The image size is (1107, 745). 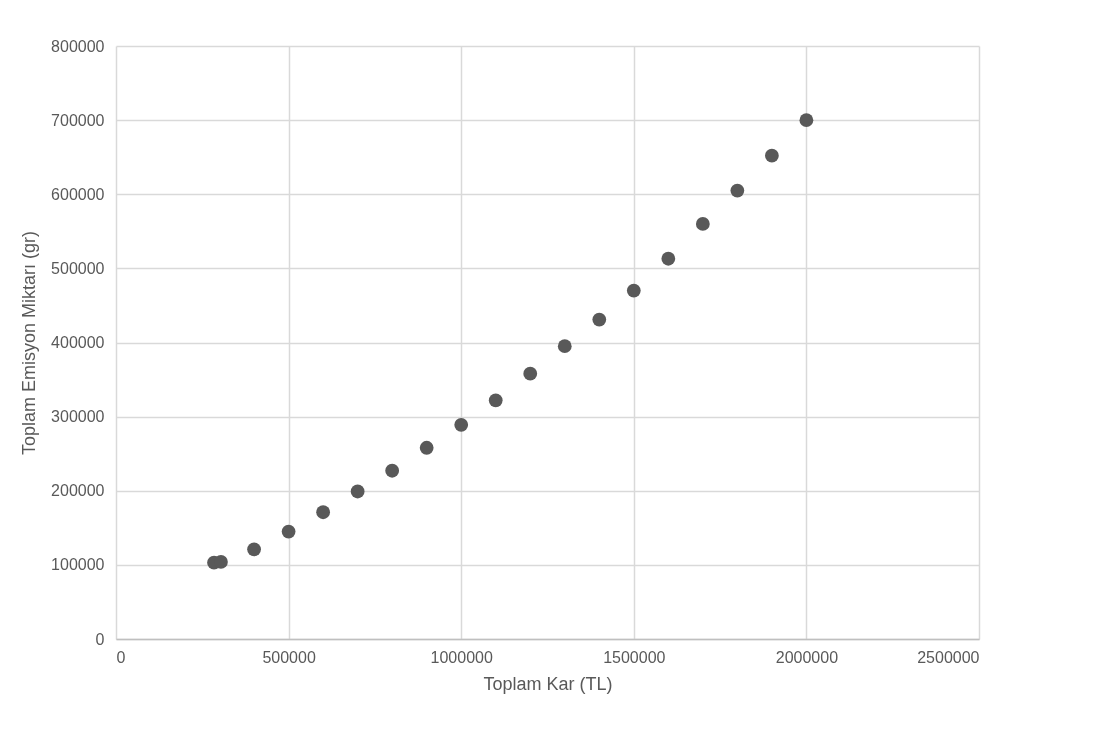 What do you see at coordinates (78, 268) in the screenshot?
I see `y-tick-label: 500000` at bounding box center [78, 268].